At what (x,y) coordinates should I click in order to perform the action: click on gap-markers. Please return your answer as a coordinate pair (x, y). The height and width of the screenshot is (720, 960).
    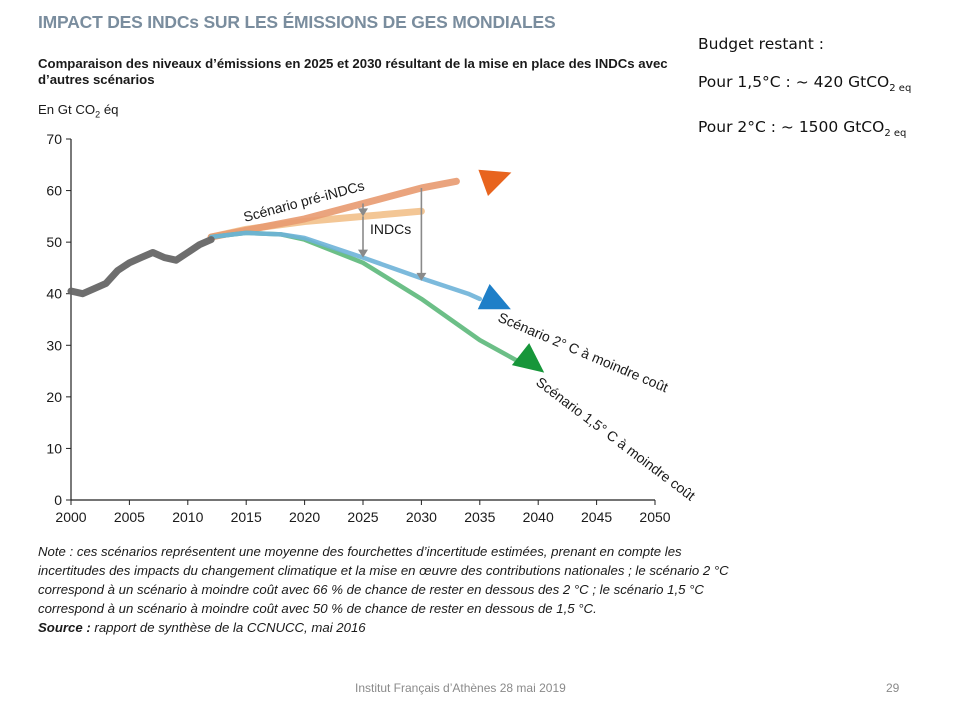
    Looking at the image, I should click on (392, 234).